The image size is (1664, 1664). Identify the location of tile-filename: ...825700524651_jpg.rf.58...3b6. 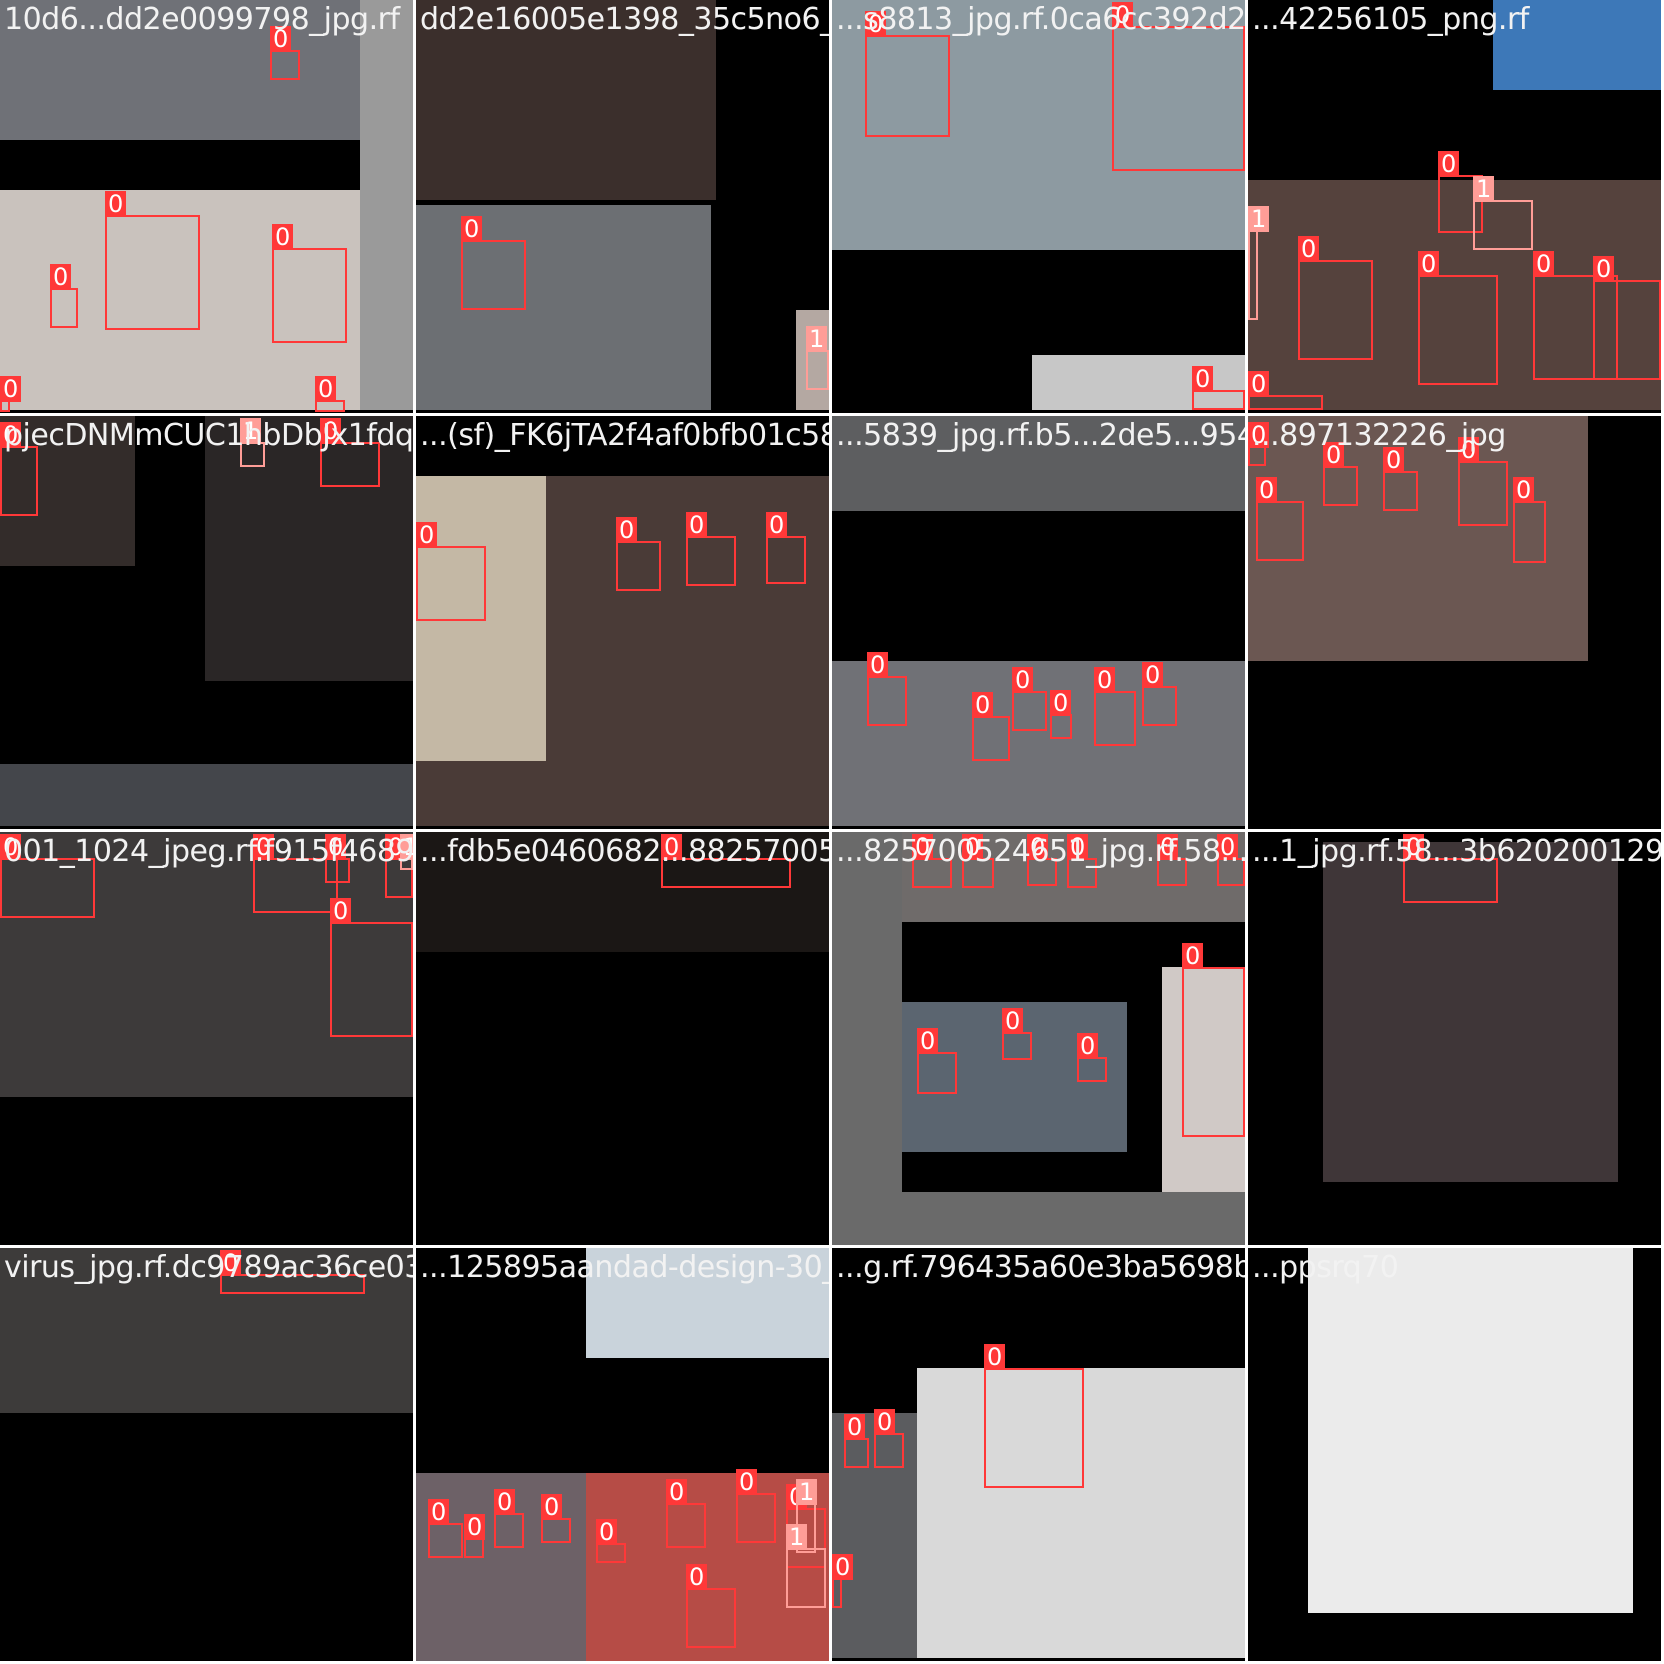
(1040, 851).